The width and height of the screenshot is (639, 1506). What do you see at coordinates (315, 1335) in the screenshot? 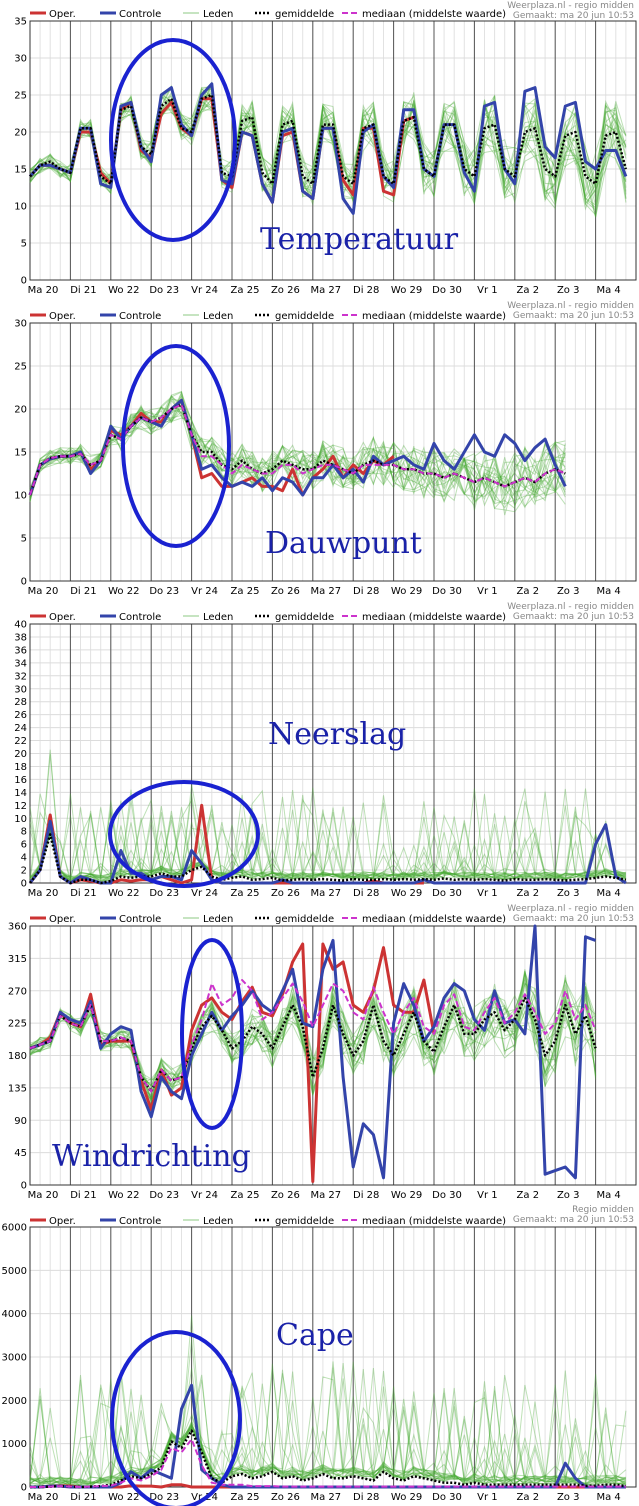
I see `chart-title-cape: Cape` at bounding box center [315, 1335].